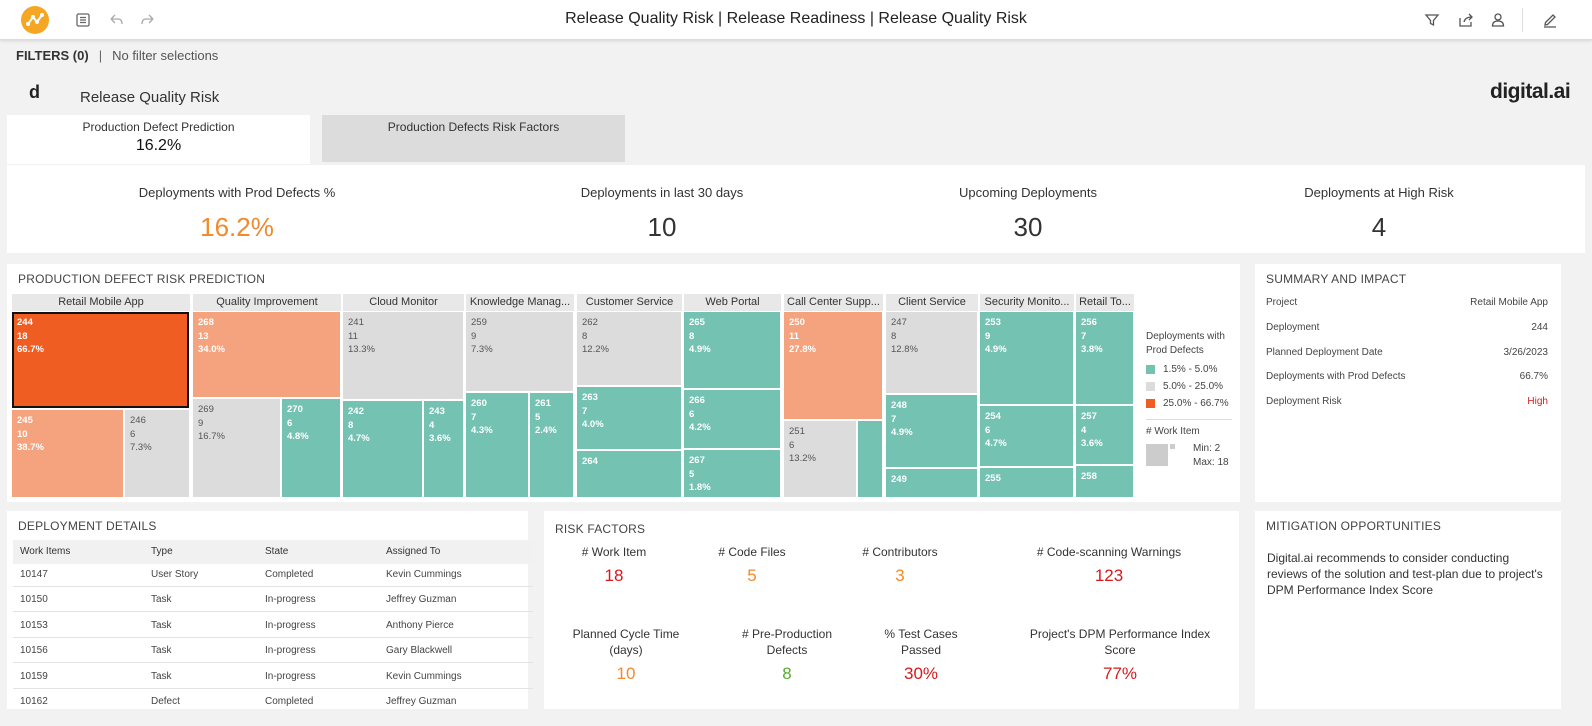 The width and height of the screenshot is (1592, 726). I want to click on kpi-value: 30, so click(1028, 227).